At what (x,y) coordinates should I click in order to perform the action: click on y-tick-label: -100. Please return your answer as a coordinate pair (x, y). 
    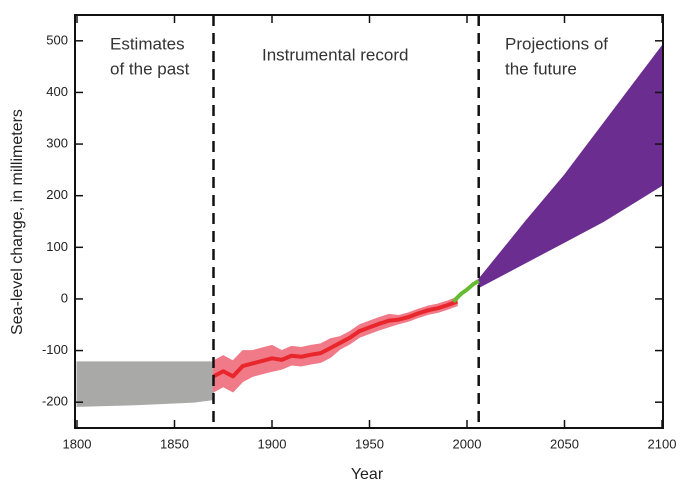
    Looking at the image, I should click on (55, 349).